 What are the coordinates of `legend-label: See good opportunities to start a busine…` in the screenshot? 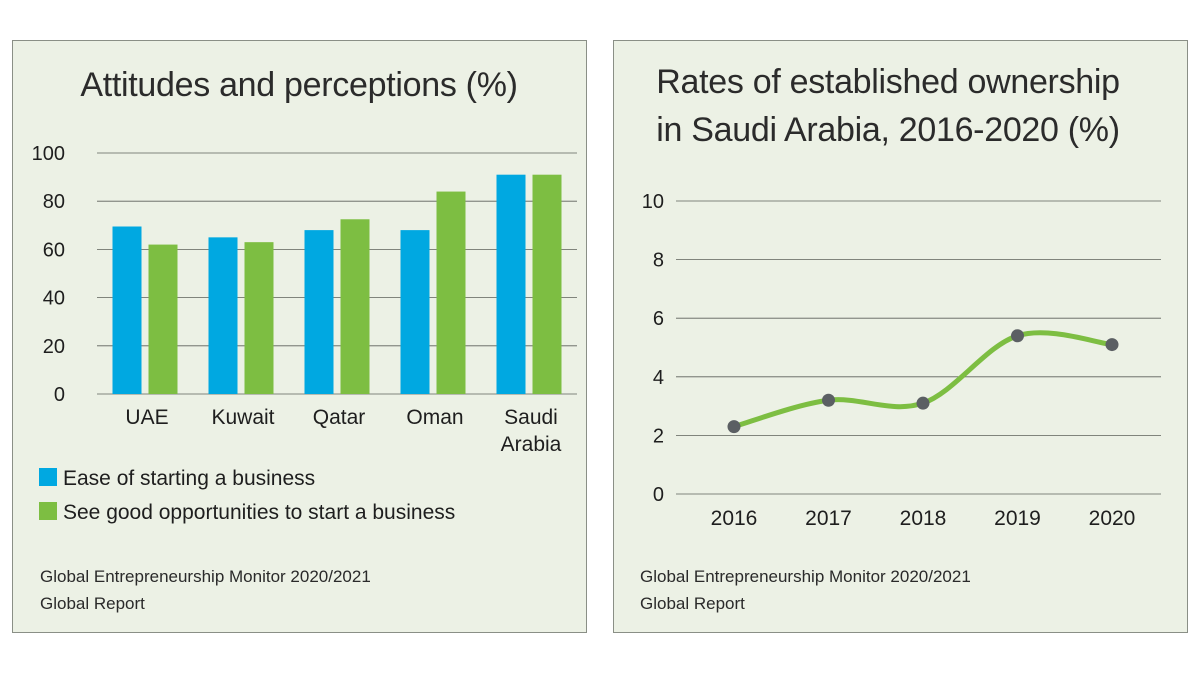 It's located at (259, 512).